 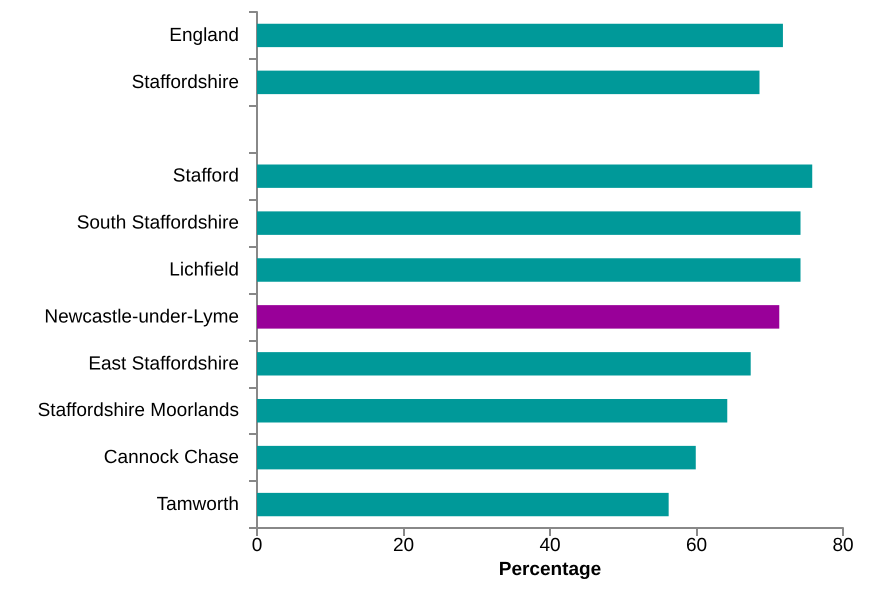 I want to click on y-tick-label: South Staffordshire, so click(x=157, y=223).